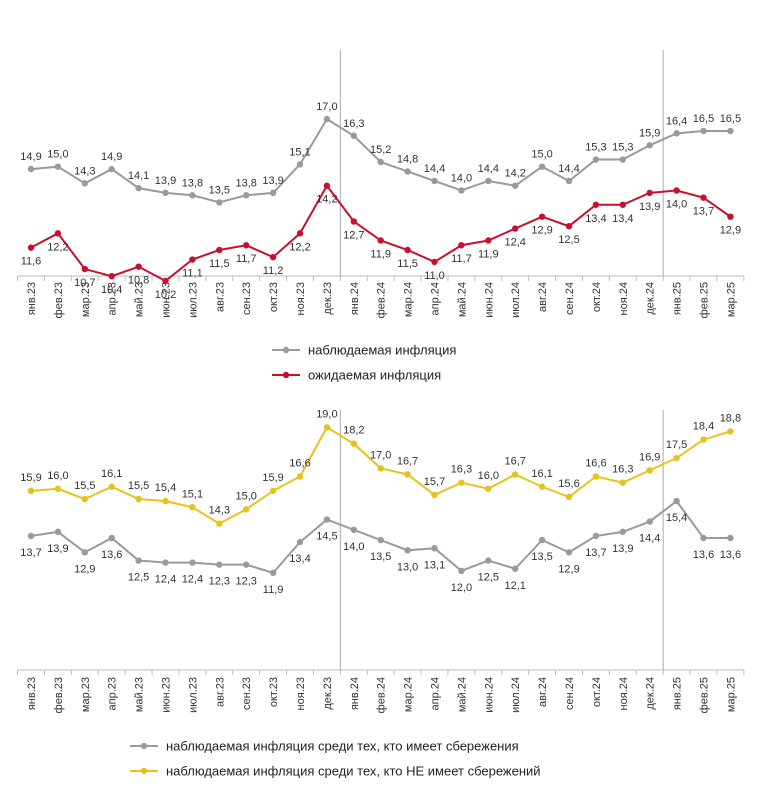  Describe the element at coordinates (32, 298) in the screenshot. I see `x-tick-label: янв.23` at that location.